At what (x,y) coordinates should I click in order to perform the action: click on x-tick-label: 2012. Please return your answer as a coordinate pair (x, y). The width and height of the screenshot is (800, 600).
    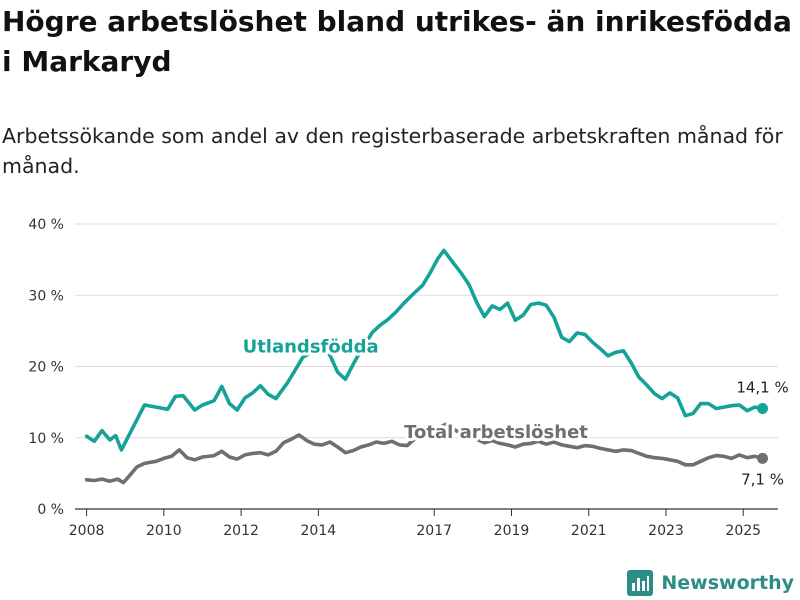
    Looking at the image, I should click on (241, 531).